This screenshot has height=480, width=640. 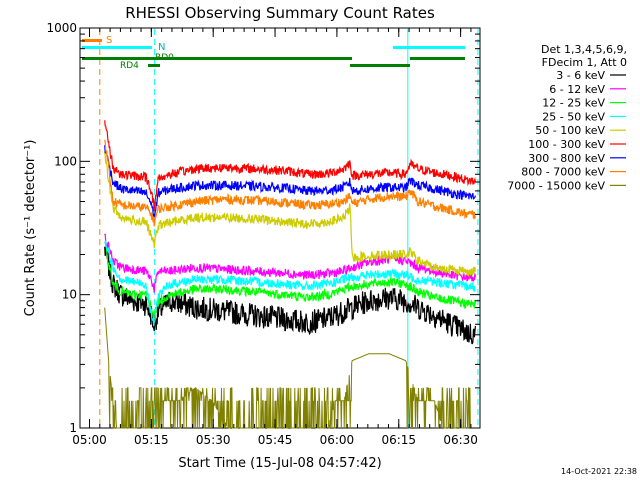 I want to click on legend-label: 800 - 7000 keV, so click(x=563, y=172).